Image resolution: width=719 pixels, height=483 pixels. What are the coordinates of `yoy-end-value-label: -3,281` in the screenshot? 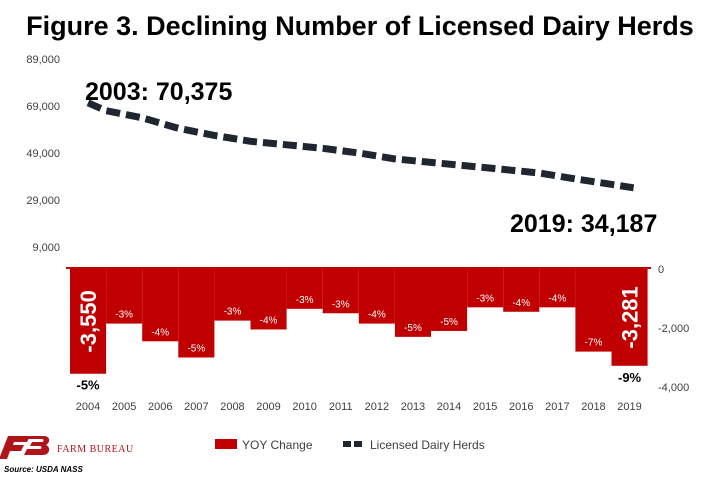 It's located at (630, 317).